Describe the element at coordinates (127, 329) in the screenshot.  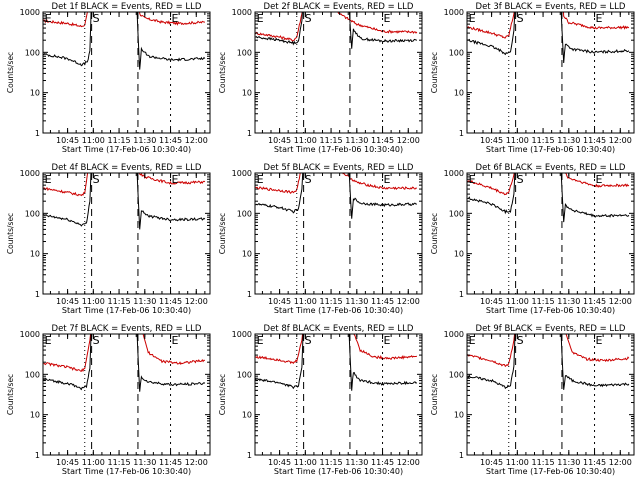
I see `panel-title: Det 7f BLACK = Events, RED = LLD` at that location.